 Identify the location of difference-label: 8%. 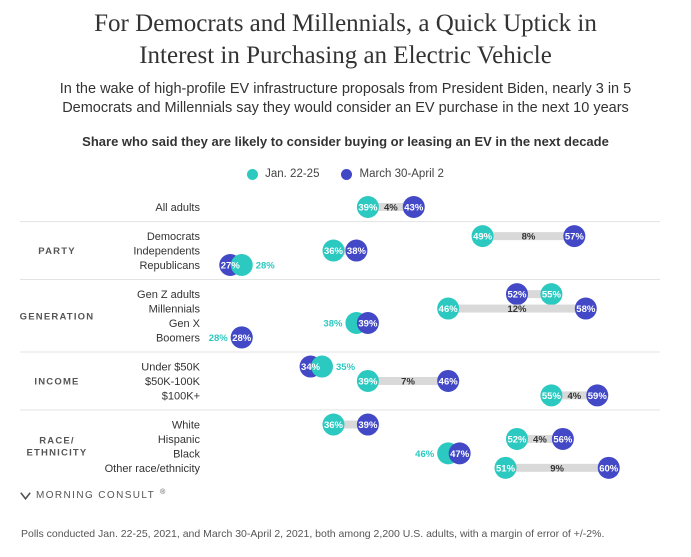
(529, 237).